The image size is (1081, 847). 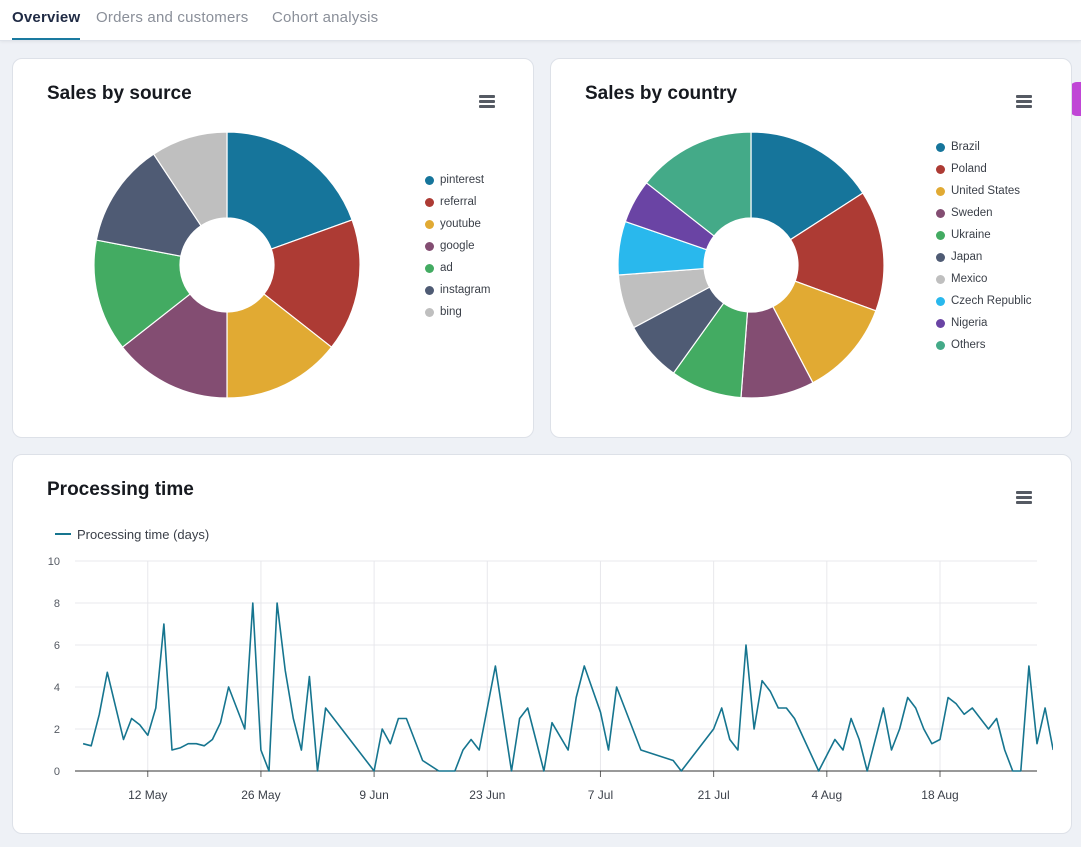 I want to click on pie-slice-google, so click(x=174, y=346).